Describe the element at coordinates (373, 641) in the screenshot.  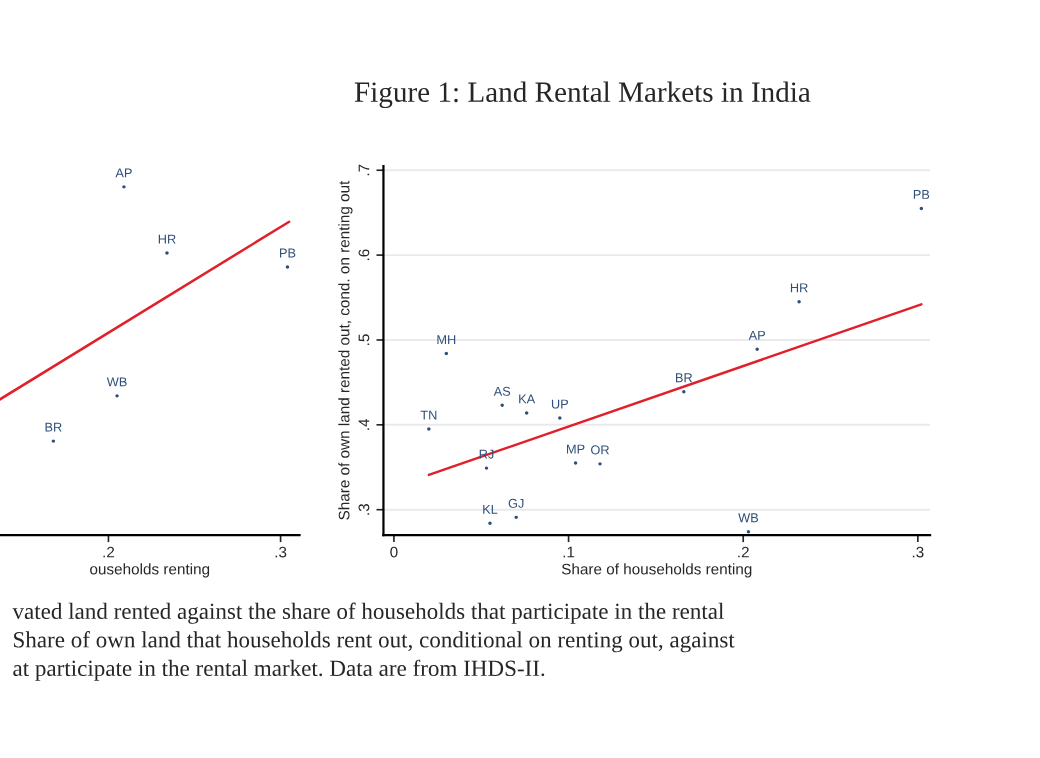
I see `text: vated land rented against the share of households that participate in the rental Share of own land that households rent out, conditional on renting out, against at participate in the rental market. Data are from IHDS-II.` at that location.